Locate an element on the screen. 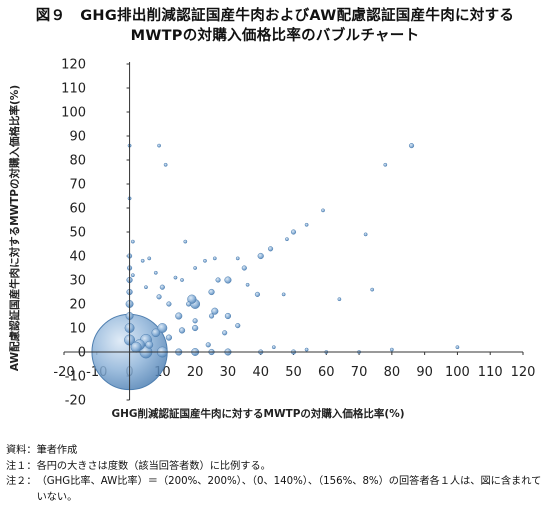 The width and height of the screenshot is (550, 506). y-tick-label: 120 is located at coordinates (73, 65).